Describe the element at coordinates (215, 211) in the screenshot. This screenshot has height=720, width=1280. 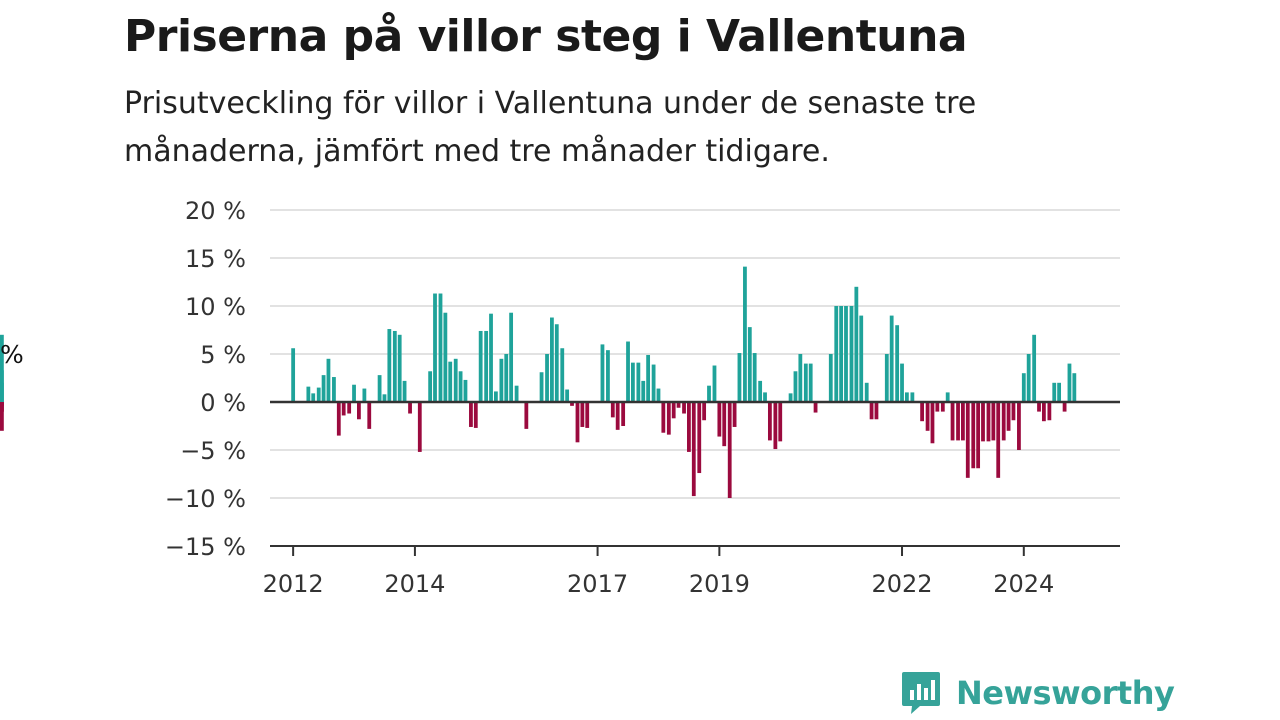
I see `y-tick-label: 20 %` at that location.